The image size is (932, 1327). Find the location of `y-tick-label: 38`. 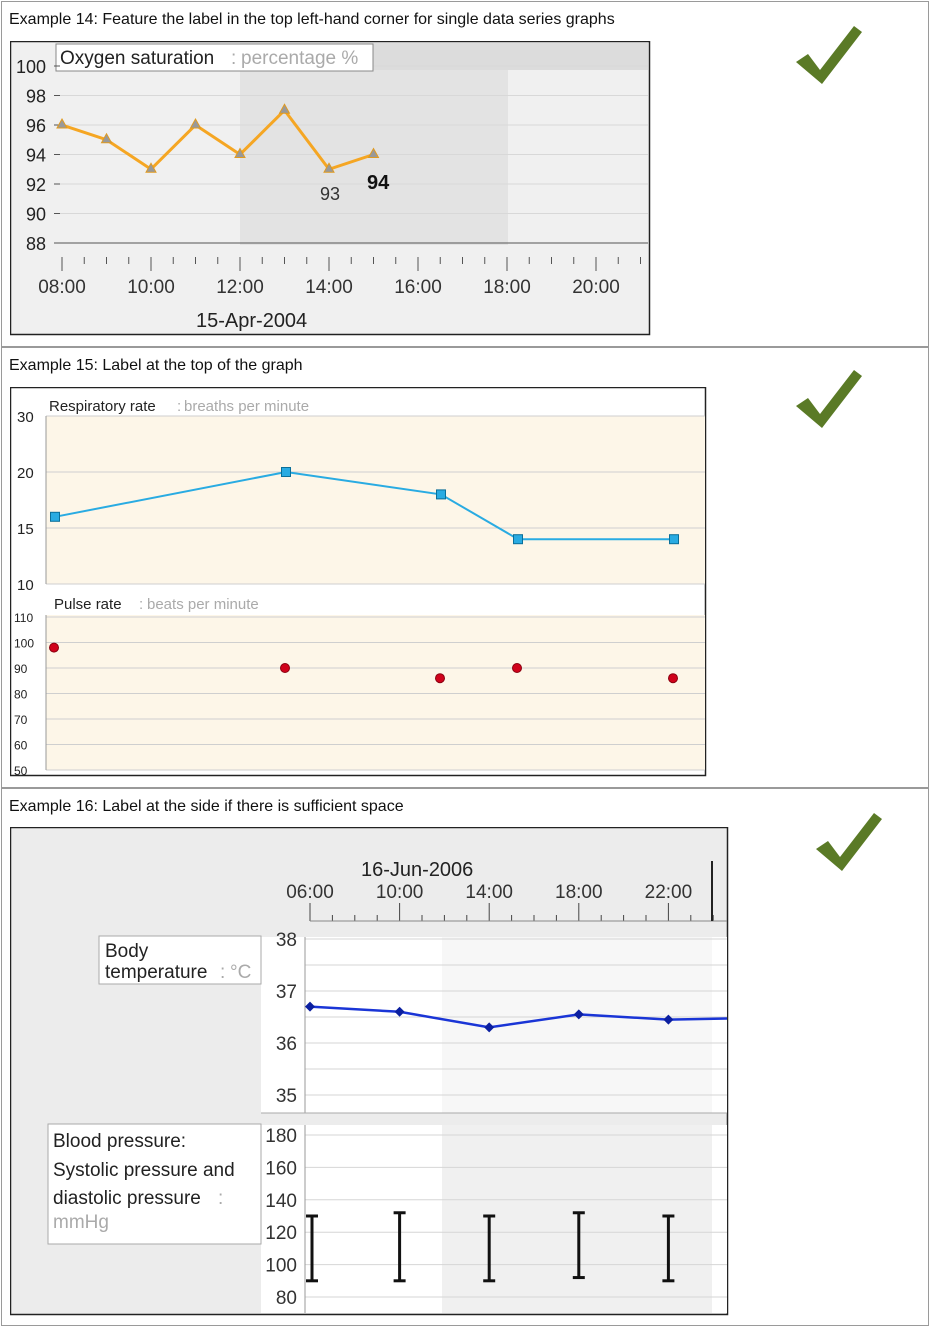

y-tick-label: 38 is located at coordinates (286, 940).